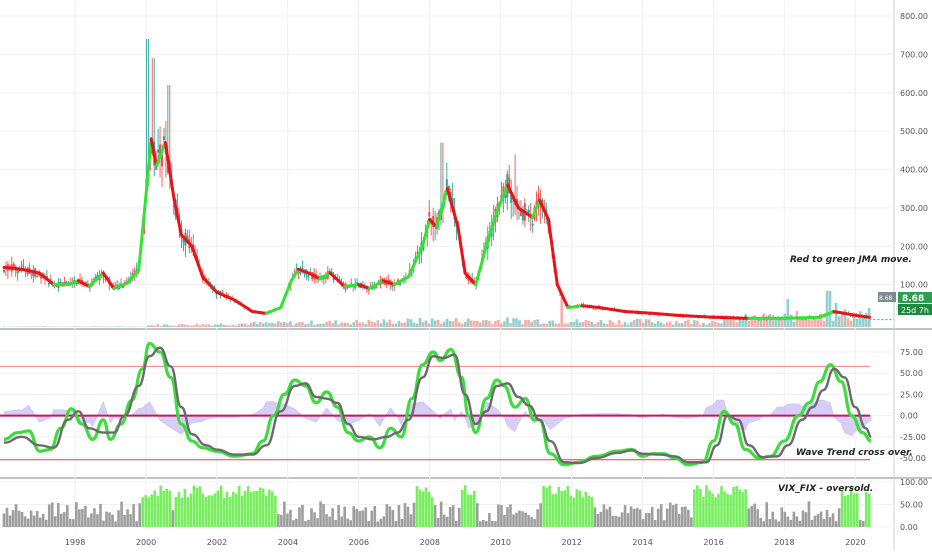  What do you see at coordinates (217, 542) in the screenshot?
I see `x-axis-tick-label: 2002` at bounding box center [217, 542].